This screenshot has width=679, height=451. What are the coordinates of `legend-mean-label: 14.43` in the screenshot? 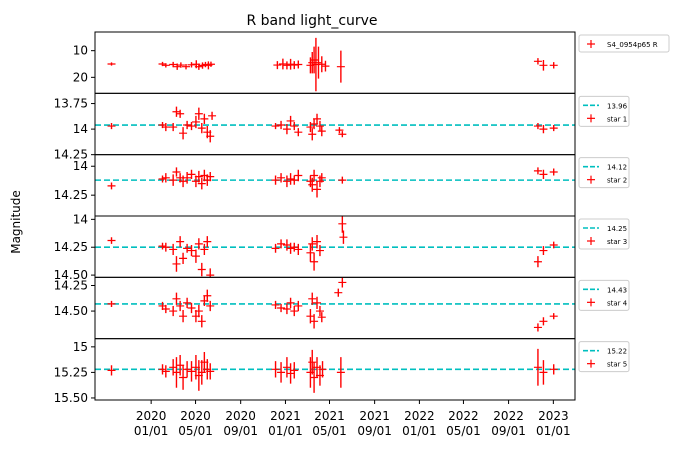 It's located at (617, 290).